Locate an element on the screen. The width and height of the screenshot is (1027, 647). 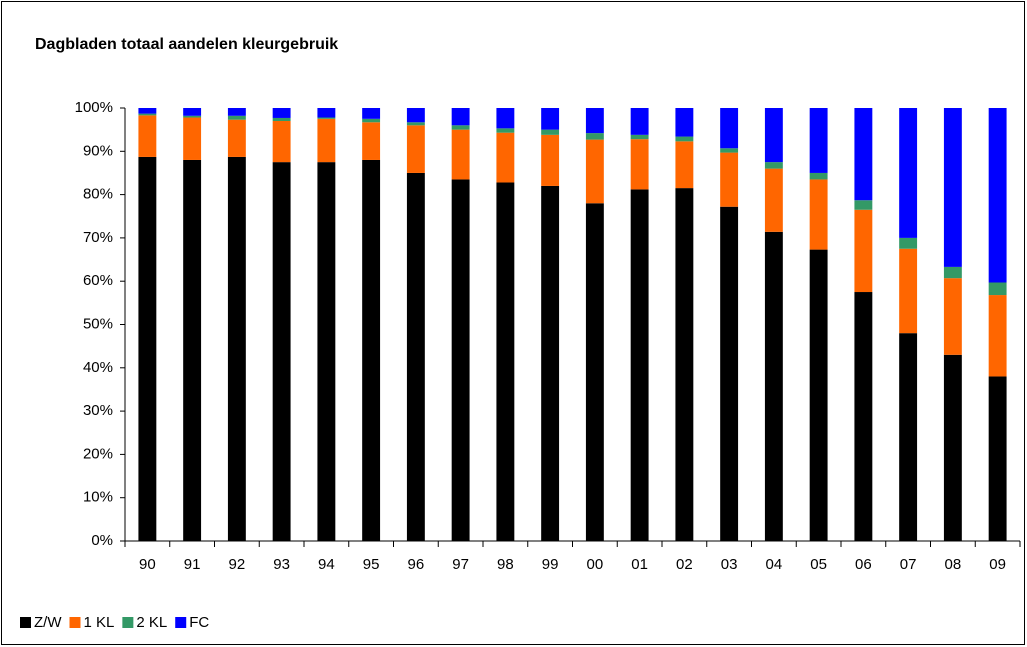
x-tick-label: 93 is located at coordinates (281, 564).